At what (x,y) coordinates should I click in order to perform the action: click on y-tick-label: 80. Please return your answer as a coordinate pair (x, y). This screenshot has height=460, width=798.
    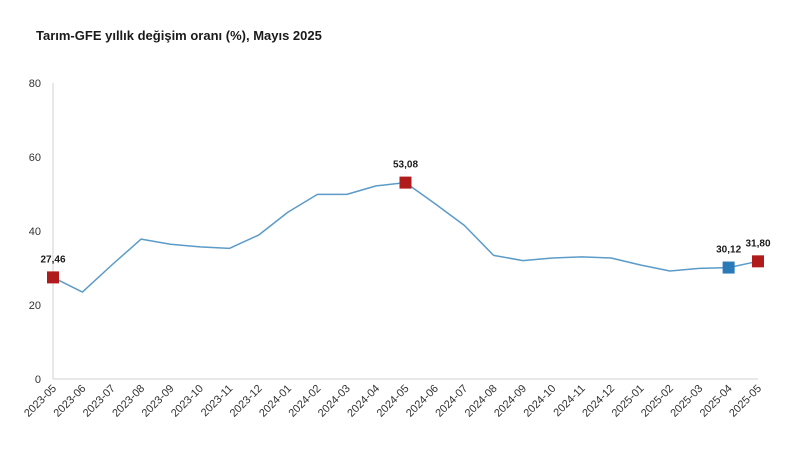
    Looking at the image, I should click on (35, 84).